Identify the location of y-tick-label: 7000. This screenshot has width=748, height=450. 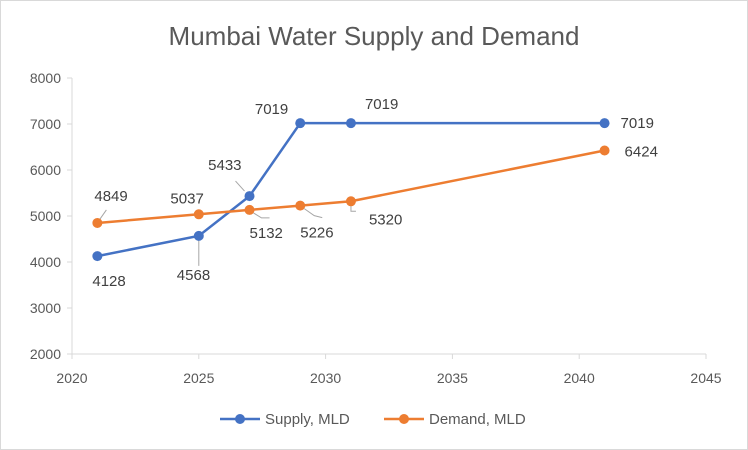
(45, 124).